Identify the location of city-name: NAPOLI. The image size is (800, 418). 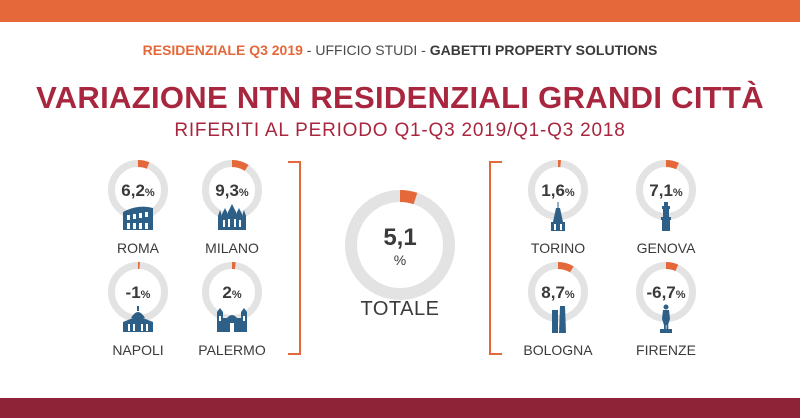
(138, 350).